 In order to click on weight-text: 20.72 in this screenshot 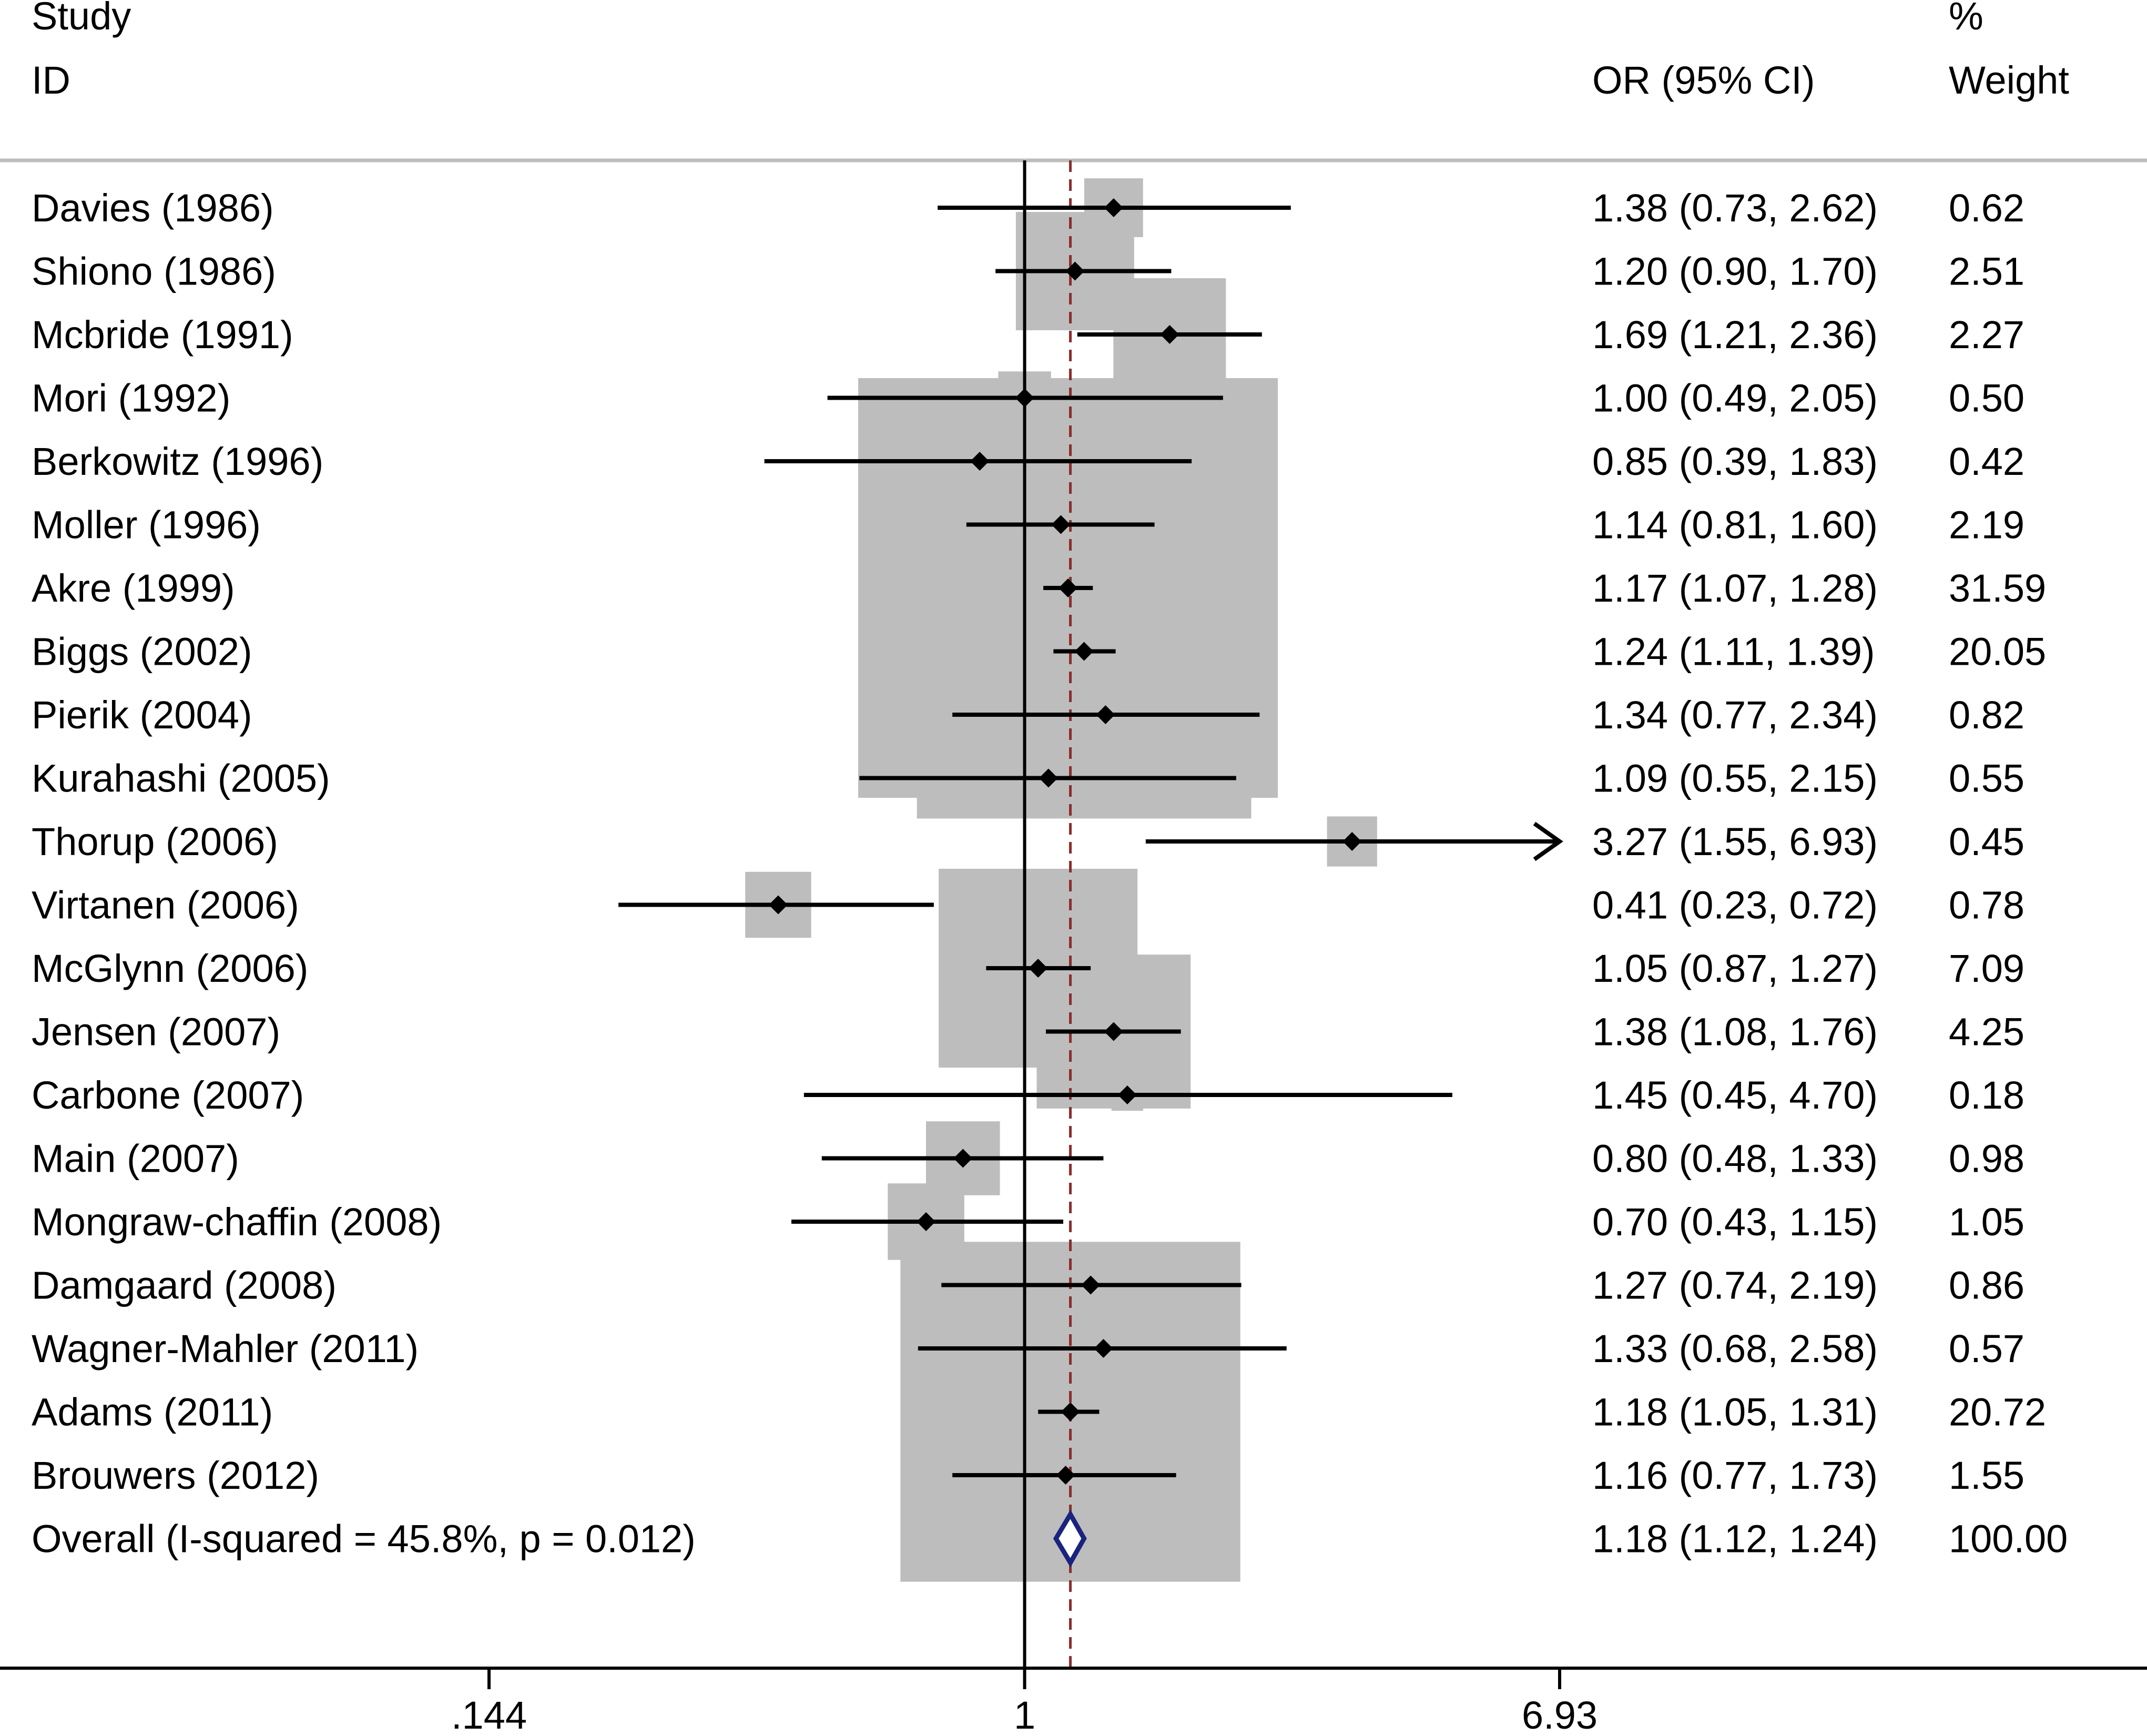, I will do `click(1997, 1412)`.